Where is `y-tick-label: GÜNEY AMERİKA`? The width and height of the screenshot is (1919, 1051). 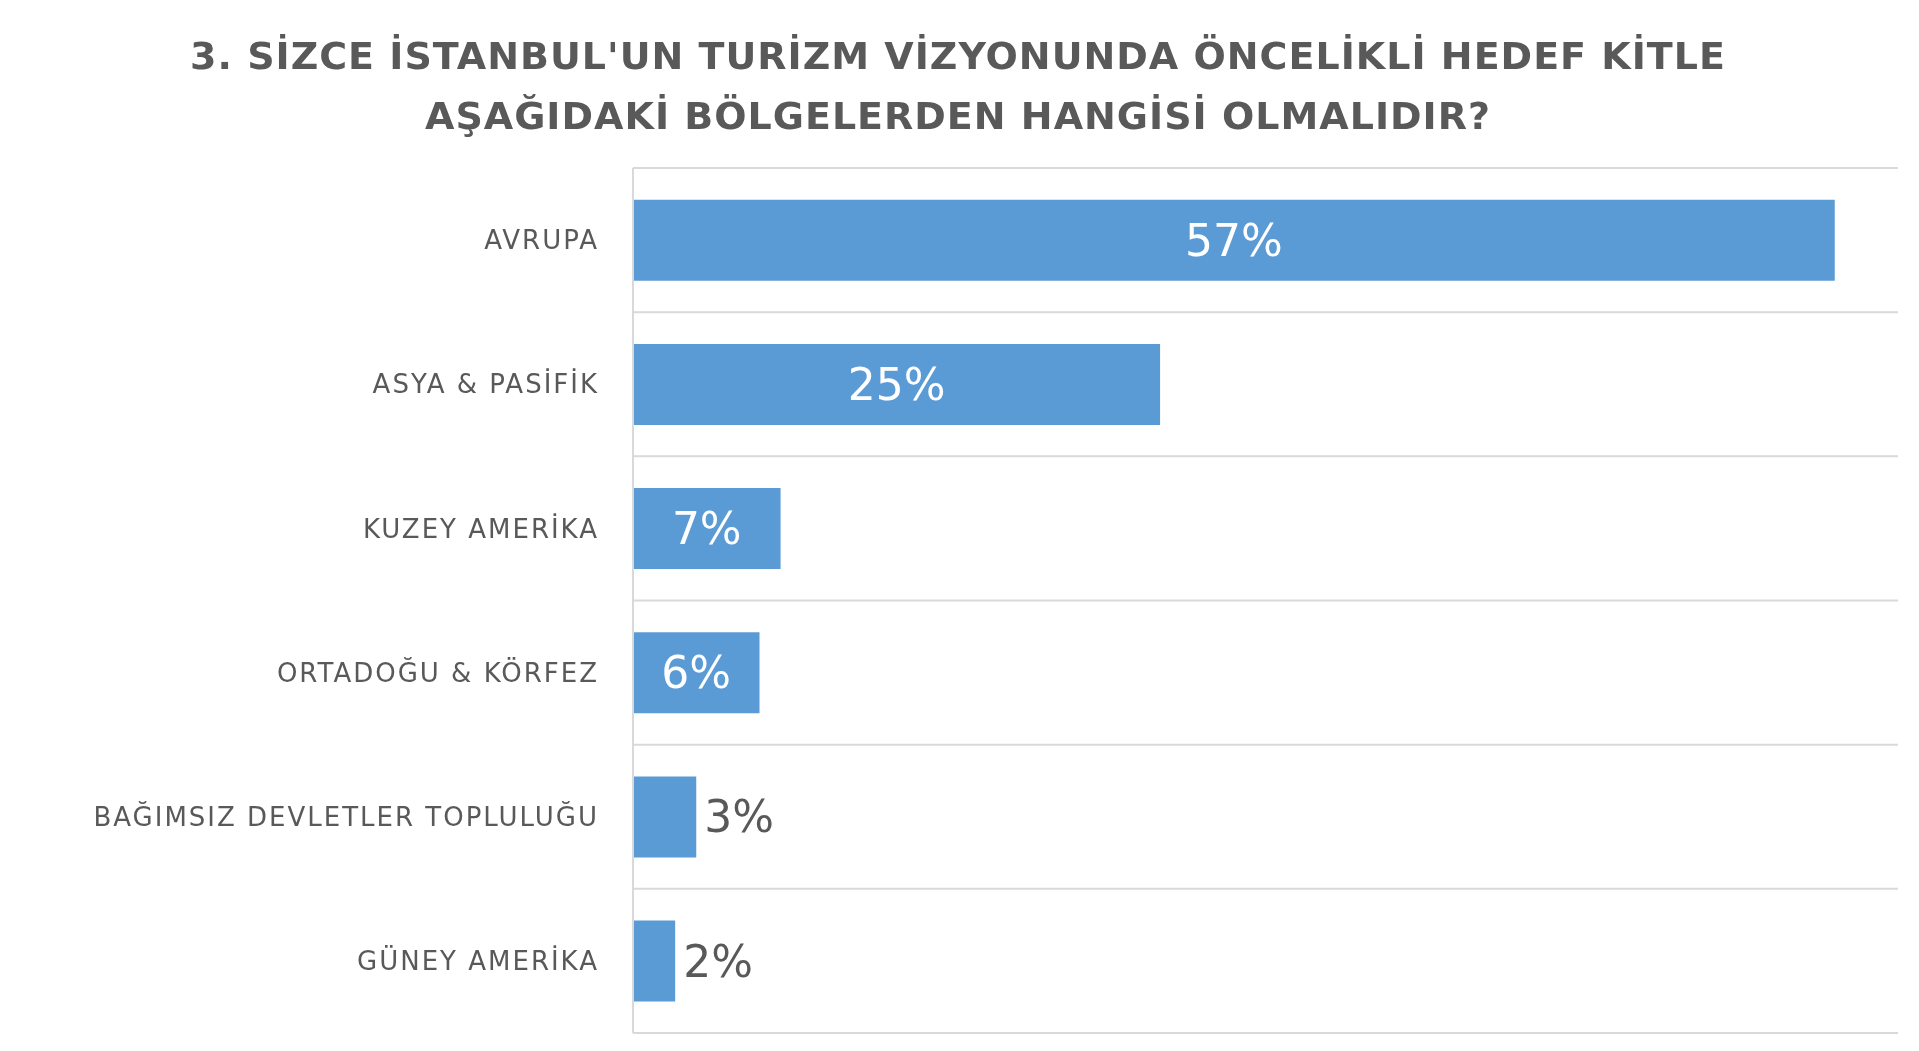 y-tick-label: GÜNEY AMERİKA is located at coordinates (478, 961).